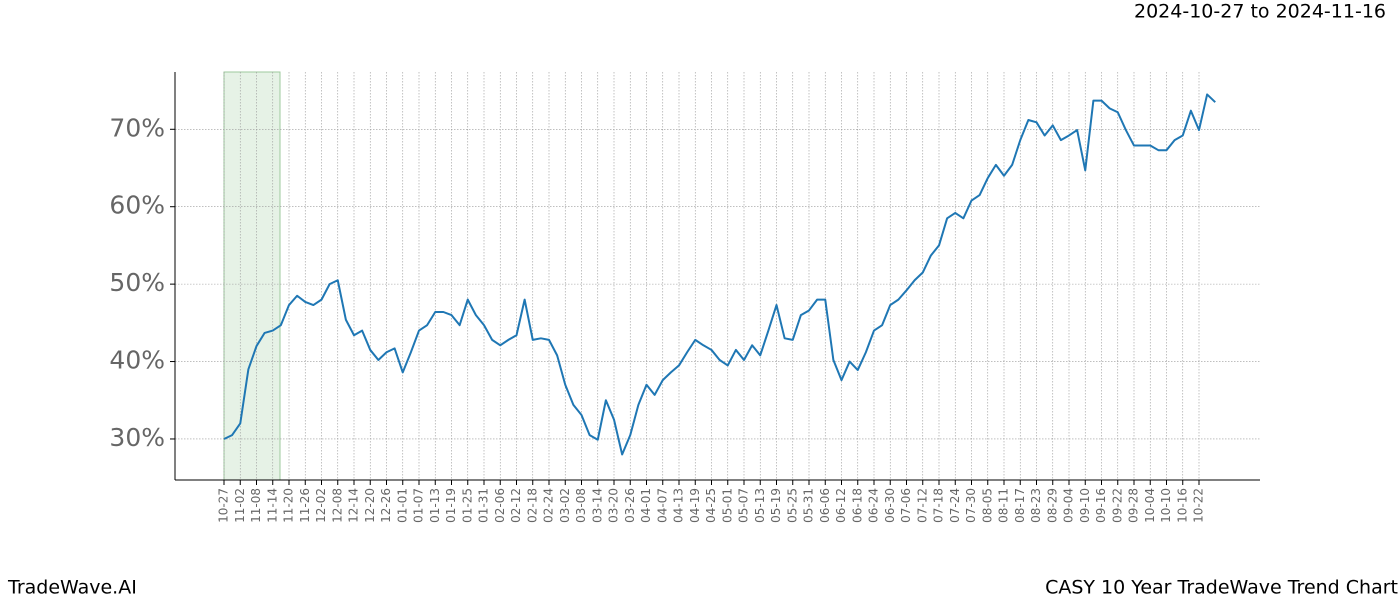 This screenshot has height=600, width=1400. I want to click on x-tick-label: 02-18, so click(532, 505).